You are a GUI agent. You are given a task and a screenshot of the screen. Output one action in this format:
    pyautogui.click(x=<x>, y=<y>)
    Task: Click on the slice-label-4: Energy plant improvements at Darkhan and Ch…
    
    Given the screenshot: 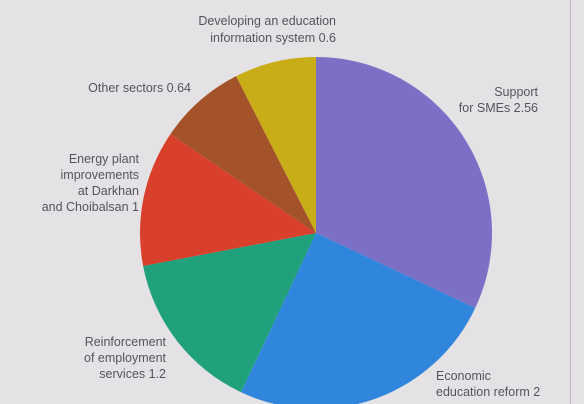 What is the action you would take?
    pyautogui.click(x=91, y=183)
    